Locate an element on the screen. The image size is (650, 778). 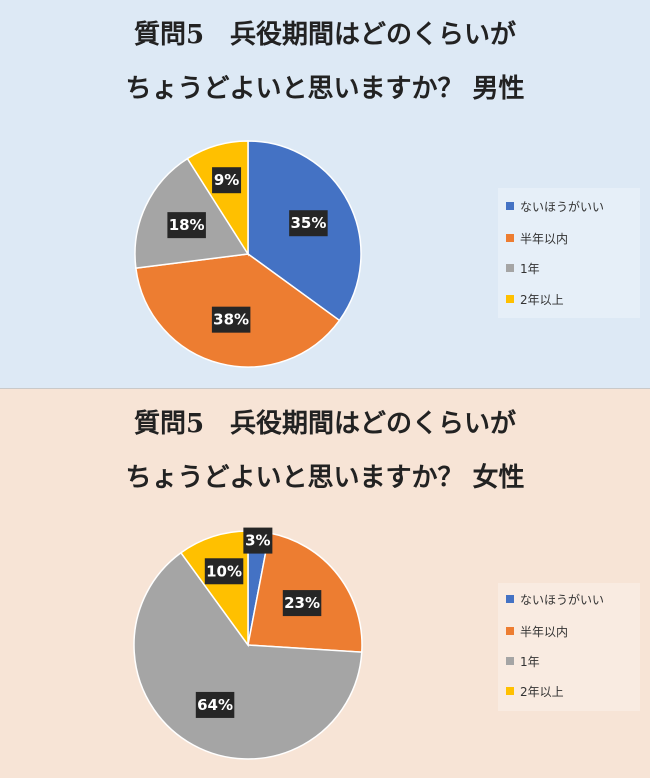
data-label-two-years-plus: 10% is located at coordinates (224, 571).